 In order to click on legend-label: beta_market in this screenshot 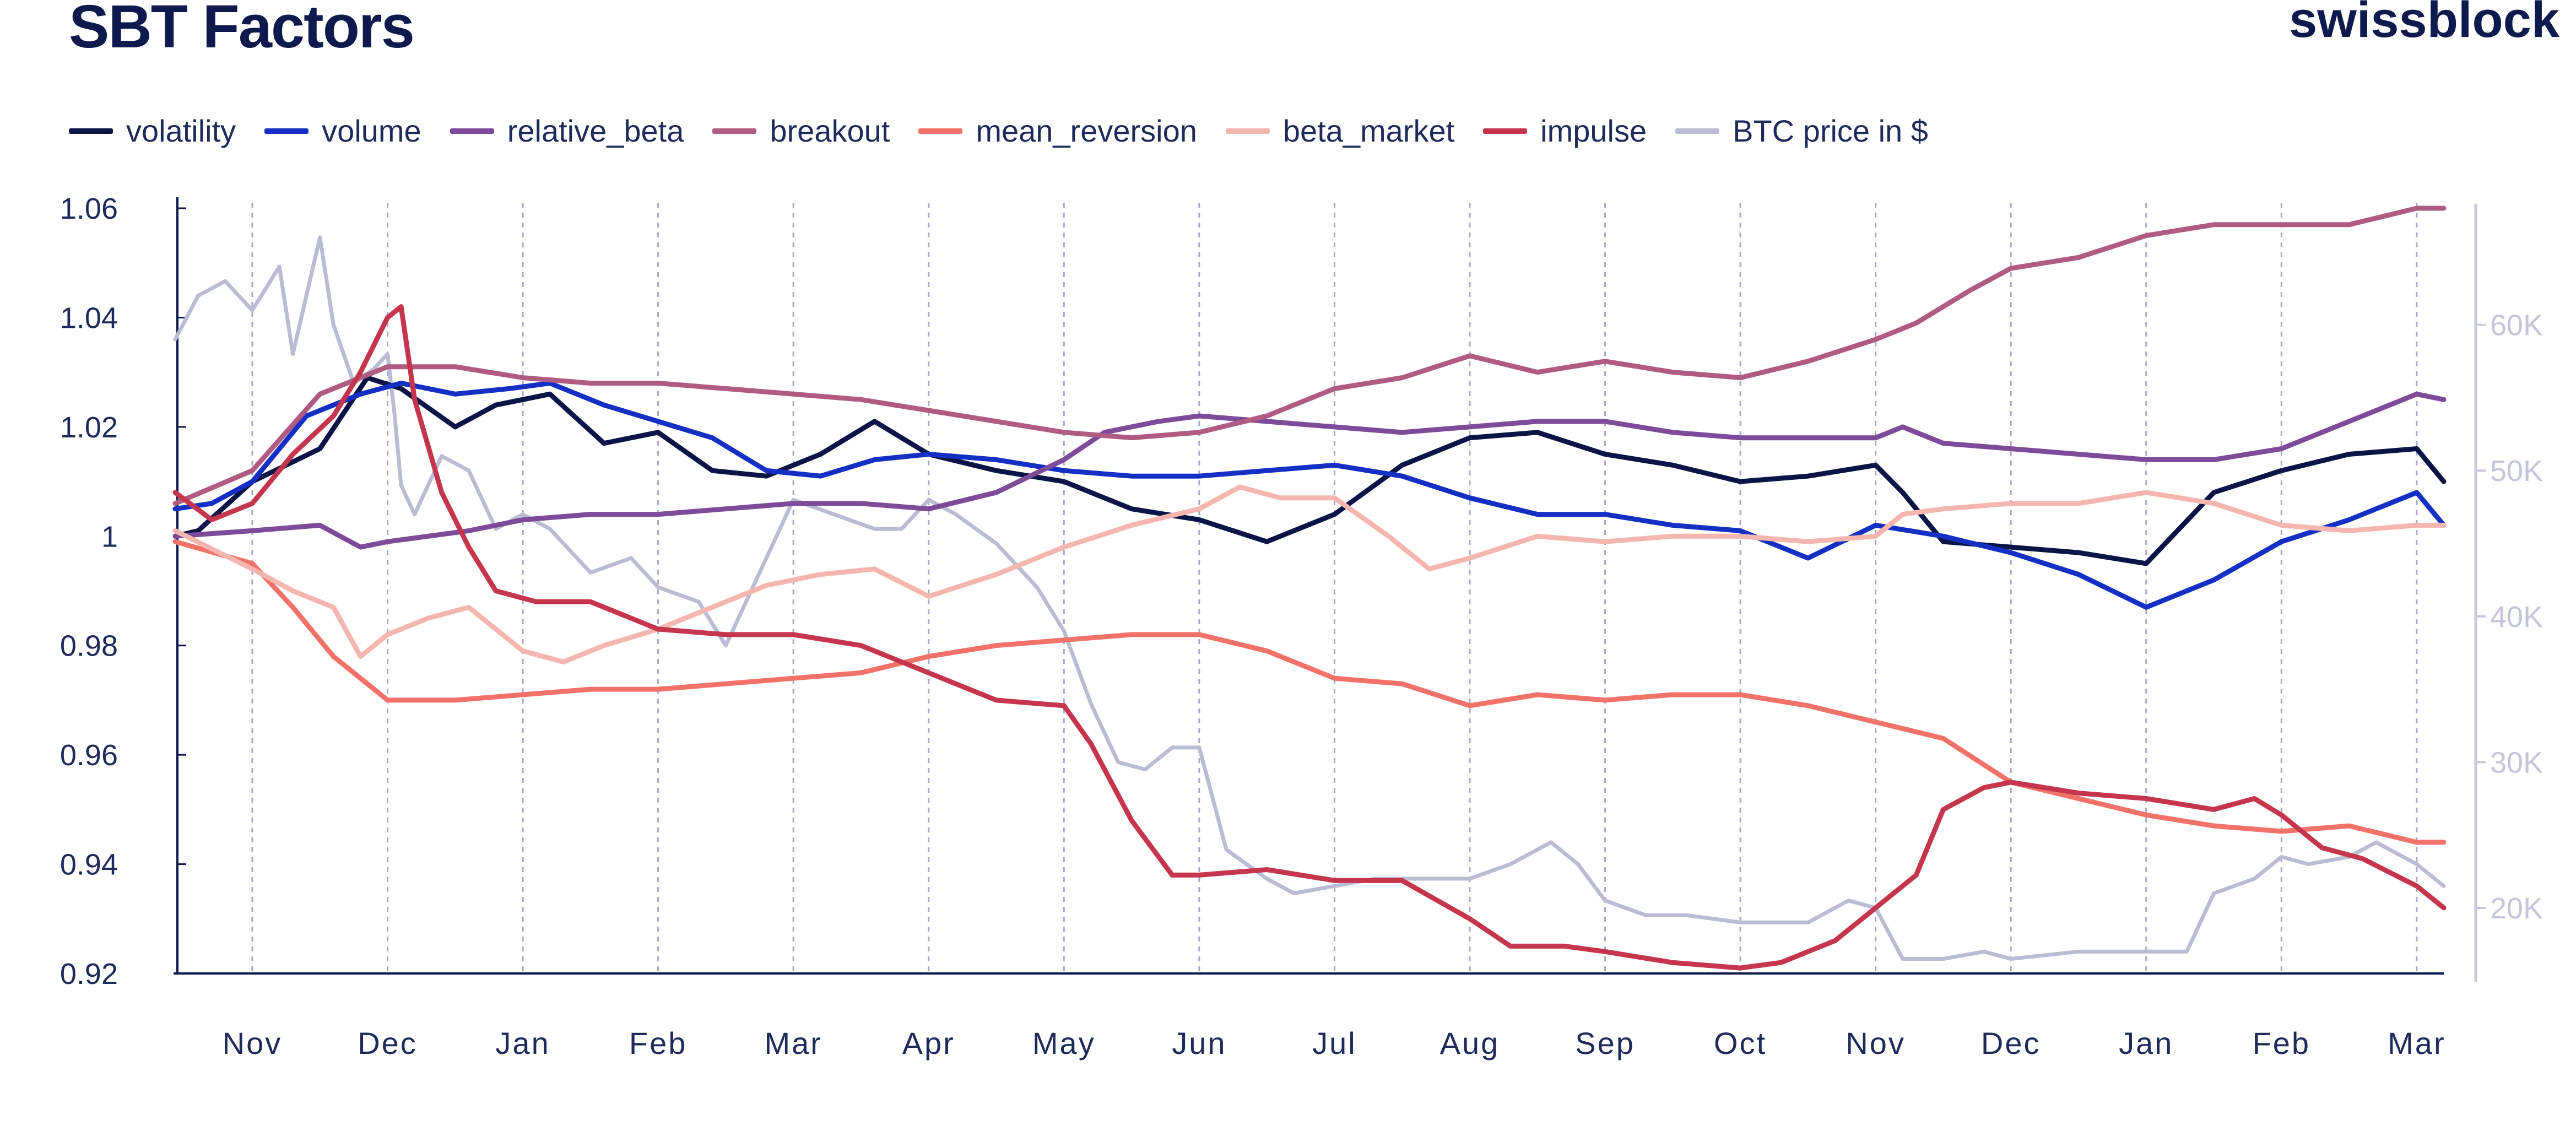, I will do `click(1368, 130)`.